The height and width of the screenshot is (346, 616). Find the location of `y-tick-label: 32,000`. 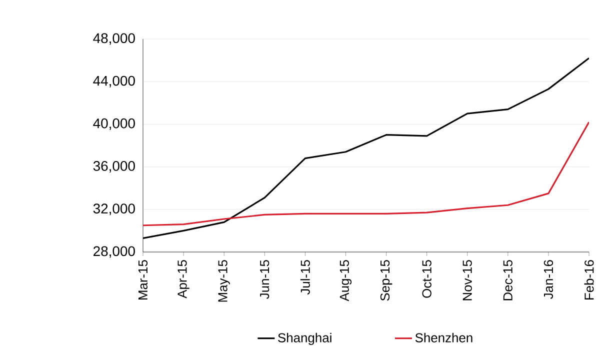

y-tick-label: 32,000 is located at coordinates (114, 210).